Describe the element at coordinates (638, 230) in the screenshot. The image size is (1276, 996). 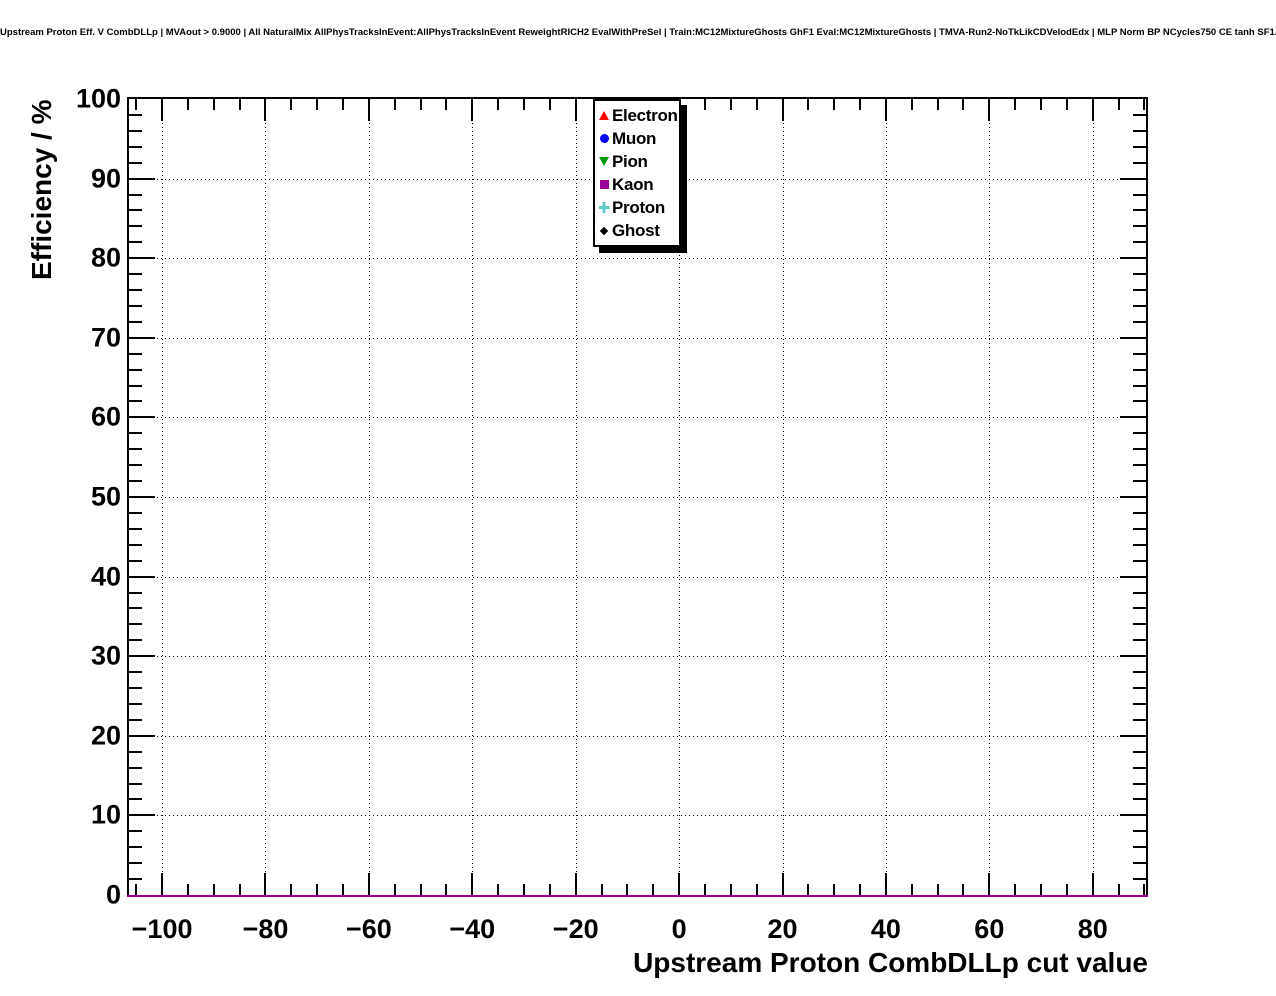
I see `legend-entry-ghost: Ghost` at that location.